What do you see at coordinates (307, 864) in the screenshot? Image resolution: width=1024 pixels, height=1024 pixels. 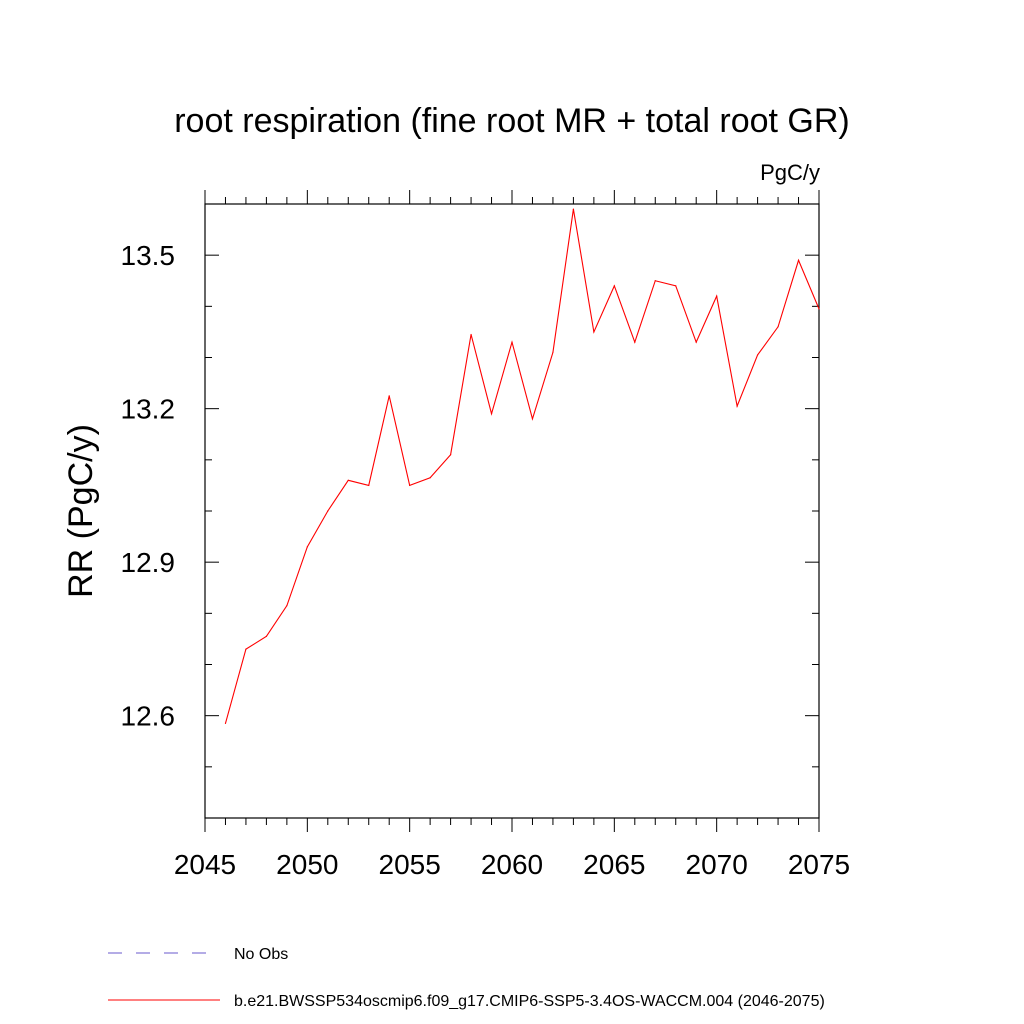 I see `x-tick-label: 2050` at bounding box center [307, 864].